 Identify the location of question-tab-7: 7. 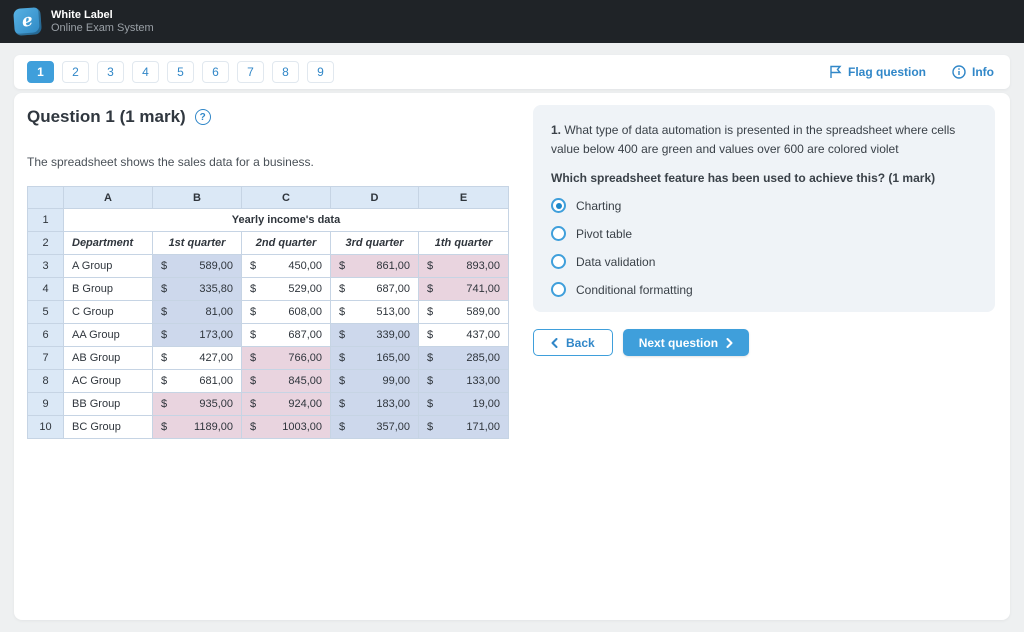
(250, 72).